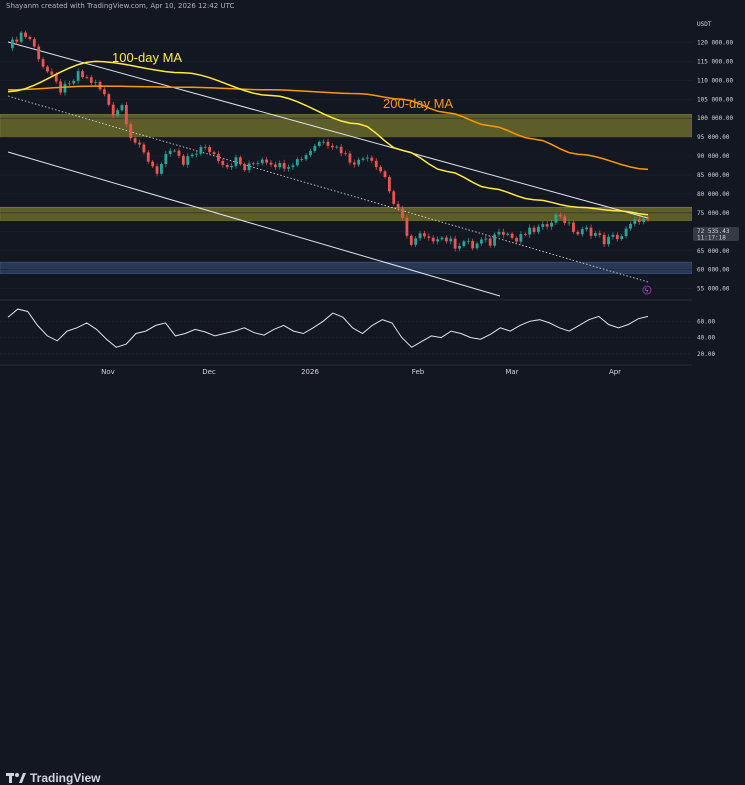  I want to click on channel-lower-line, so click(254, 224).